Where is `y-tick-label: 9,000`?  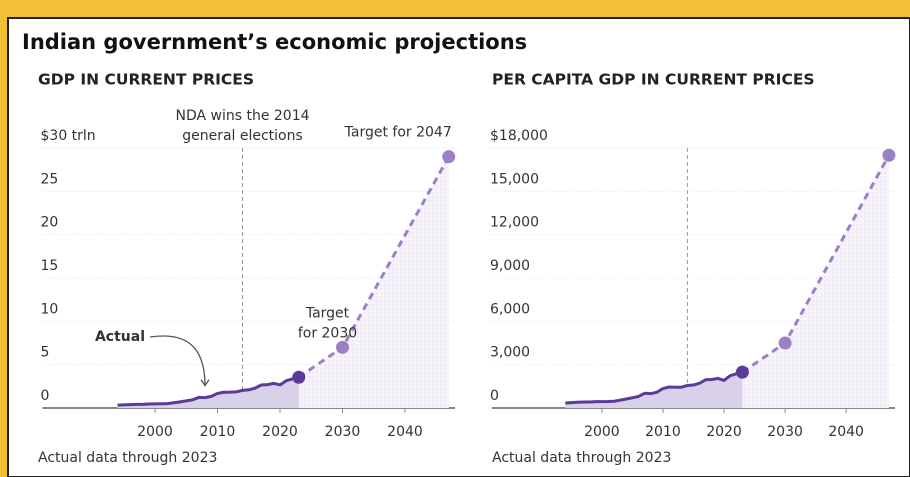
y-tick-label: 9,000 is located at coordinates (510, 266).